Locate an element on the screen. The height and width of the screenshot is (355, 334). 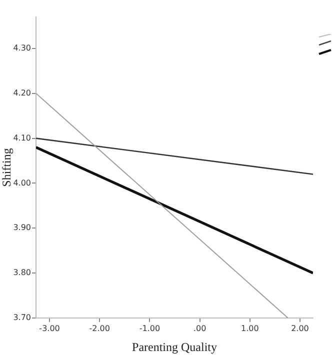
x-tick-label: 1.00 is located at coordinates (249, 328).